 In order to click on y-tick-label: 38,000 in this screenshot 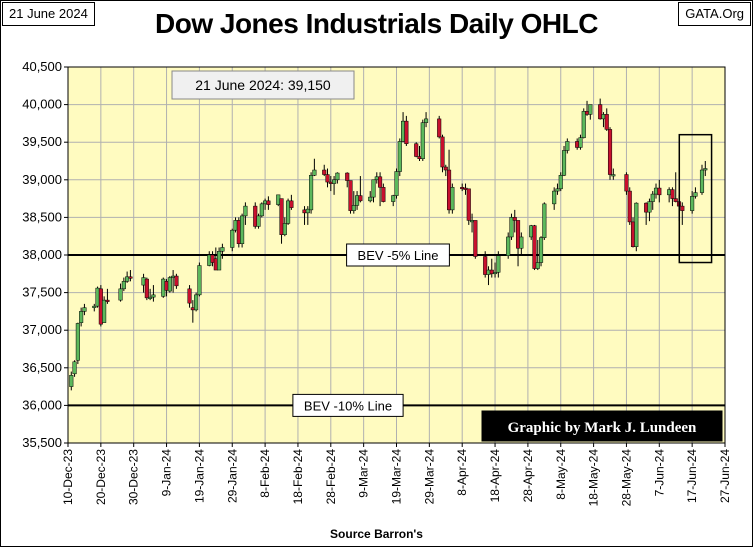, I will do `click(42, 254)`.